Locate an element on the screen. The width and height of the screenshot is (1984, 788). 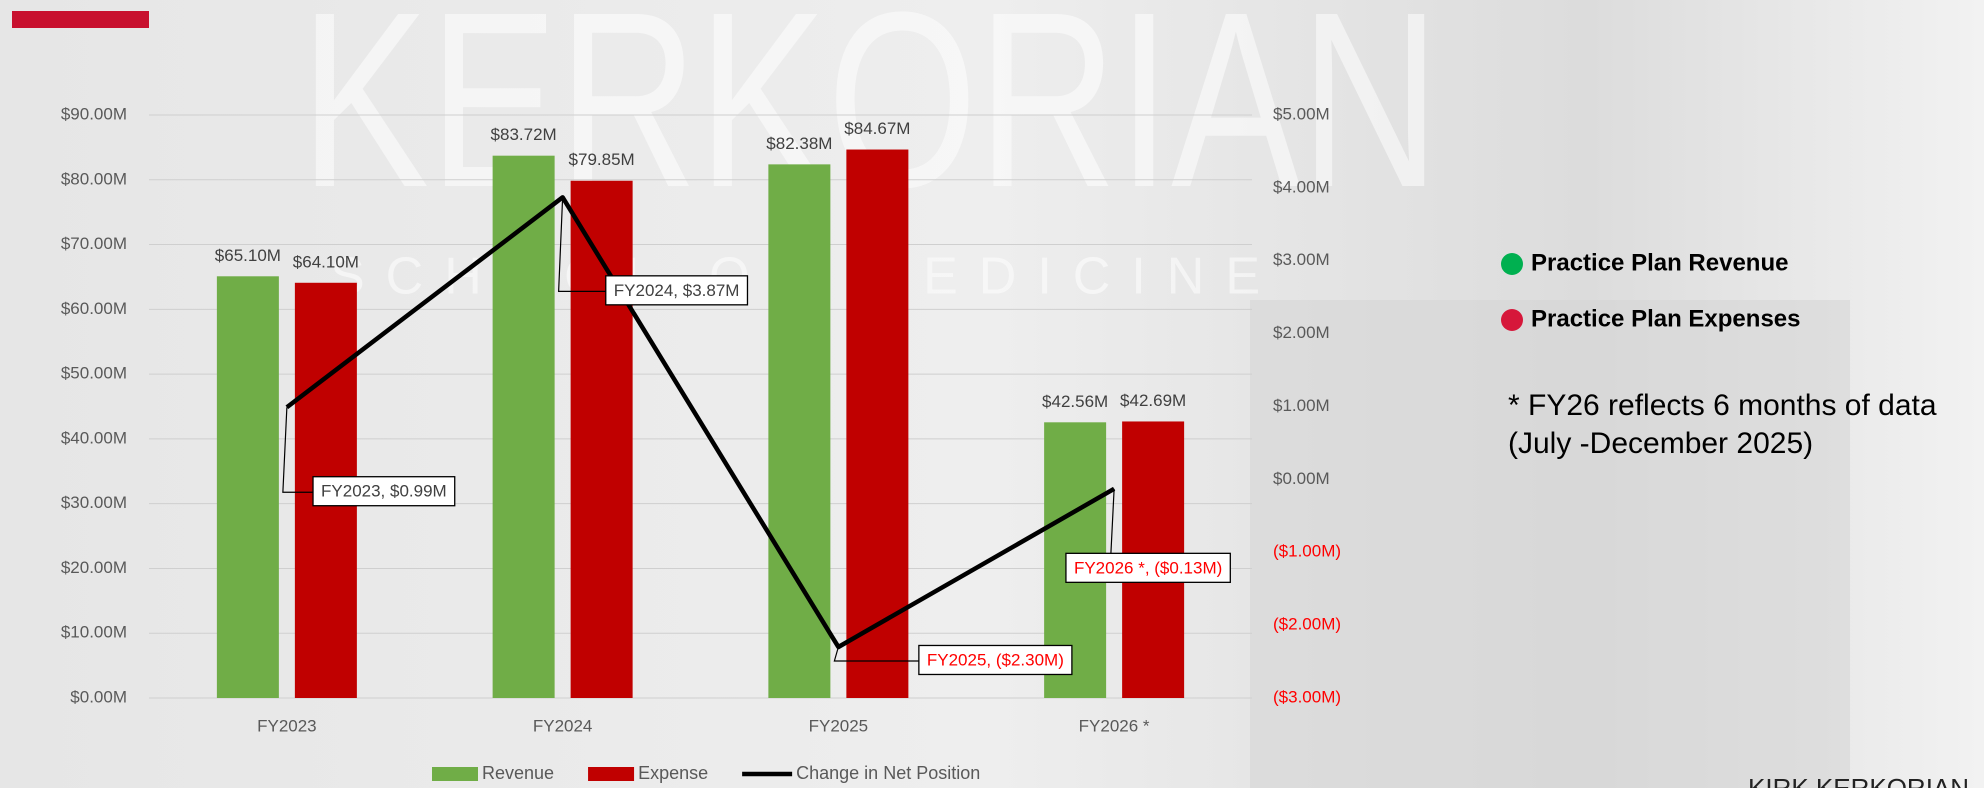
line-data-label: FY2026 *, ($0.13M) is located at coordinates (1148, 567).